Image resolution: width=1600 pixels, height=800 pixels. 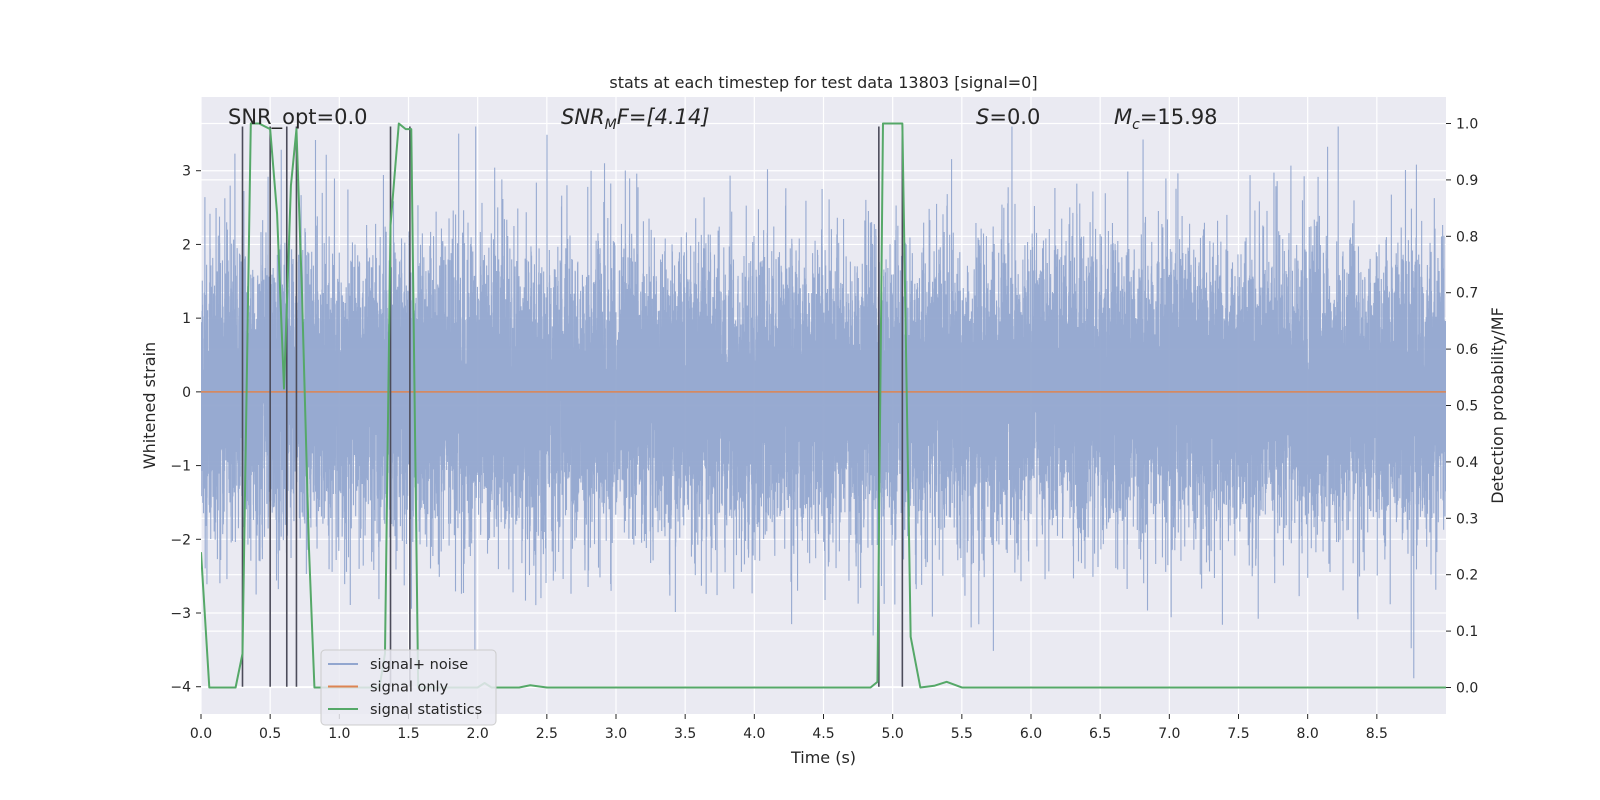 What do you see at coordinates (1238, 734) in the screenshot?
I see `x-tick-label: 7.5` at bounding box center [1238, 734].